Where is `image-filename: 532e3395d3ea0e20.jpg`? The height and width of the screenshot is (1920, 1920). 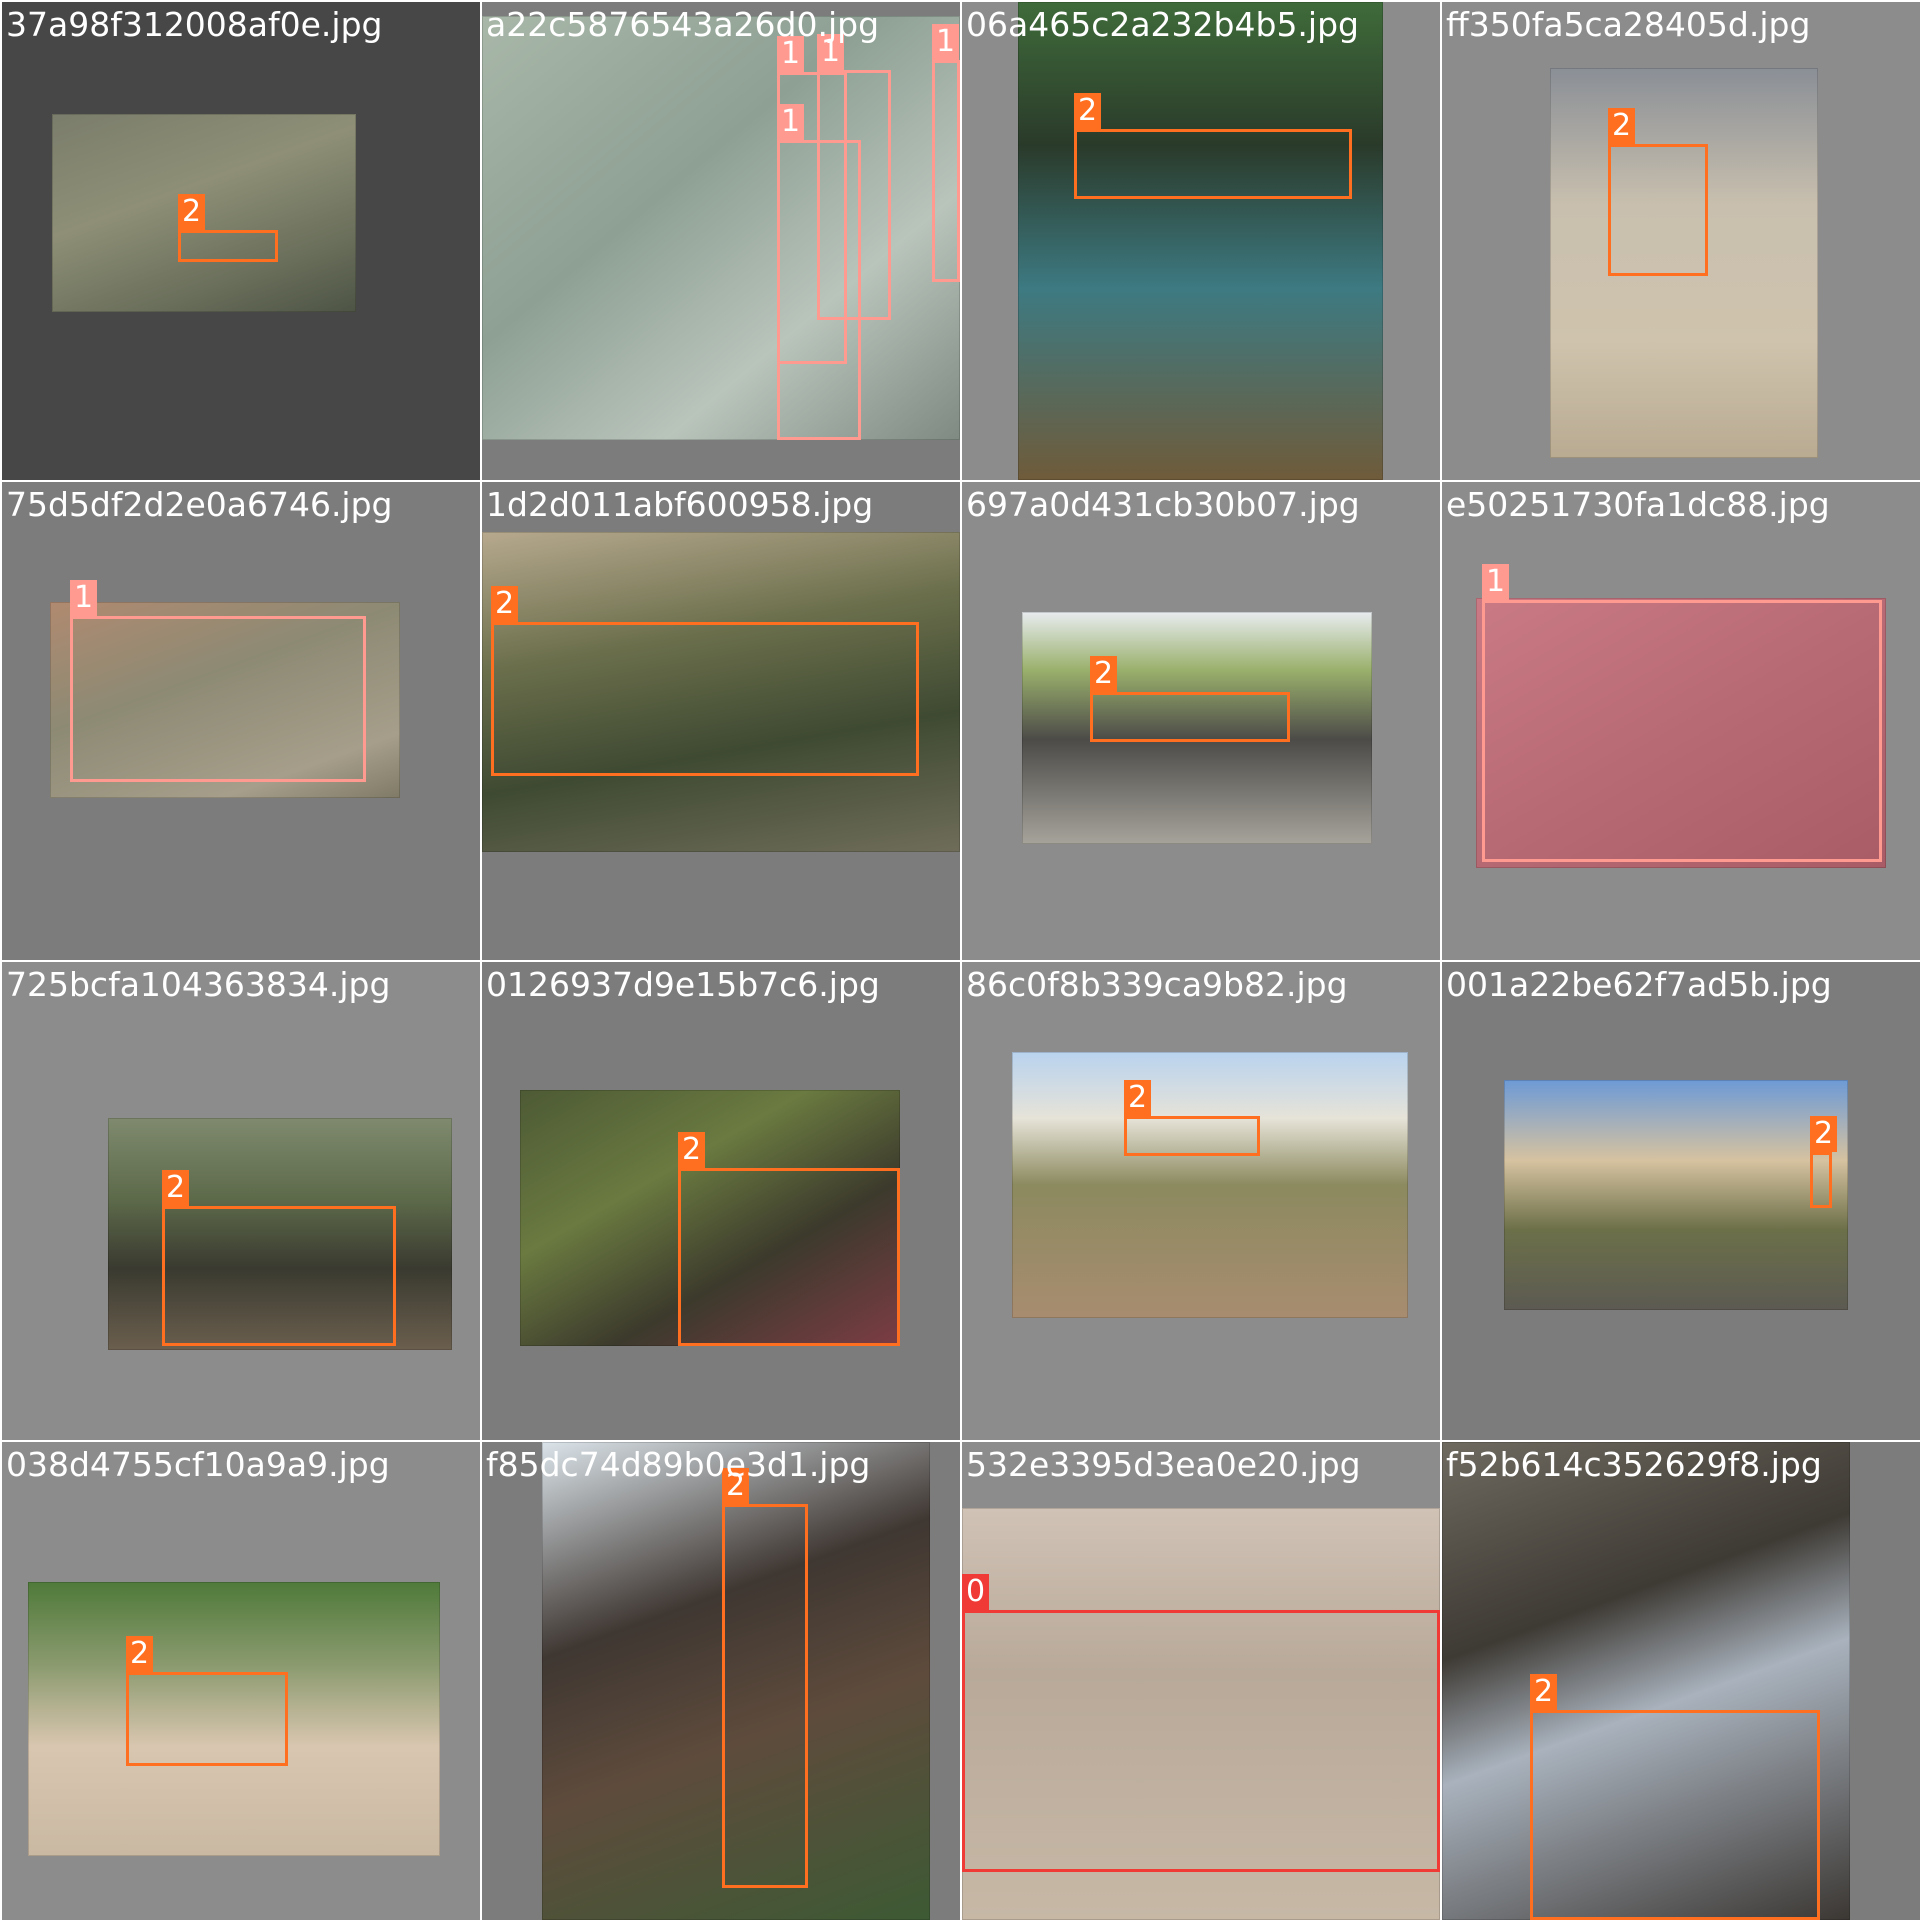
image-filename: 532e3395d3ea0e20.jpg is located at coordinates (1163, 1464).